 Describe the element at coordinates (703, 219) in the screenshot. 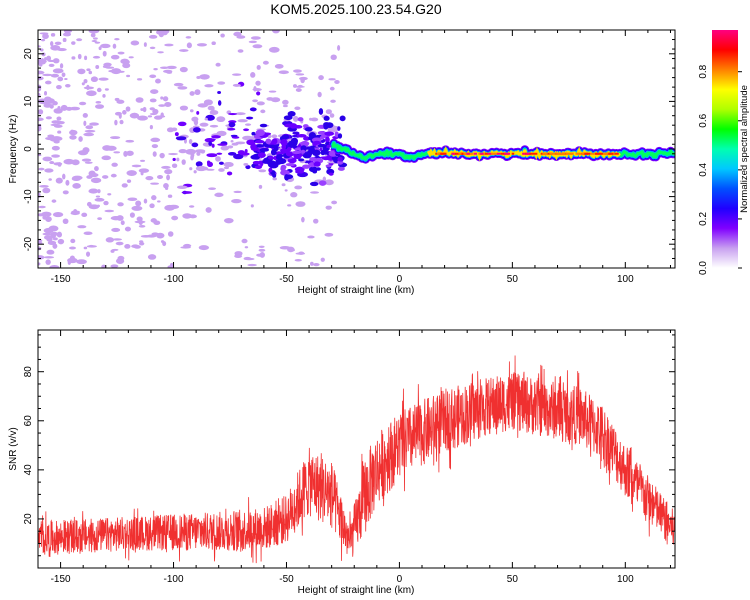

I see `colorbar-tick-label: 0.2` at that location.